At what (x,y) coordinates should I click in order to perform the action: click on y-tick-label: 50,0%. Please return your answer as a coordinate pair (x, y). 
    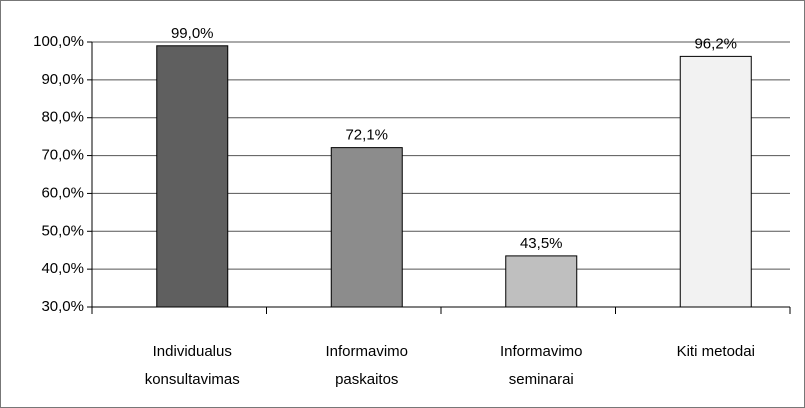
    Looking at the image, I should click on (62, 230).